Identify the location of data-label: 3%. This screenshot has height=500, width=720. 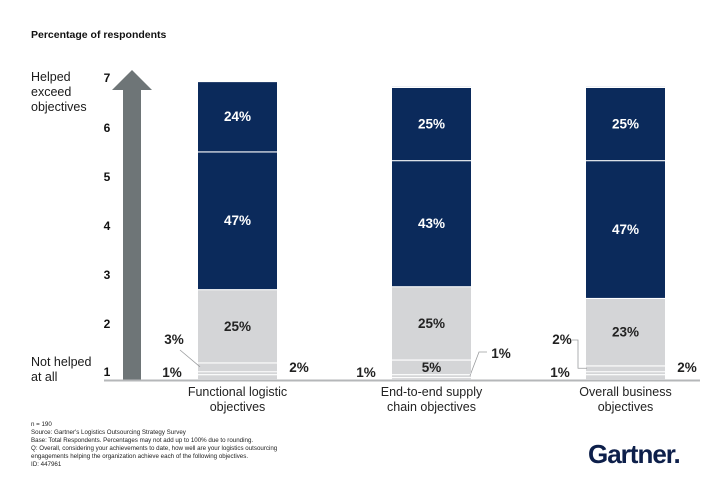
(174, 339).